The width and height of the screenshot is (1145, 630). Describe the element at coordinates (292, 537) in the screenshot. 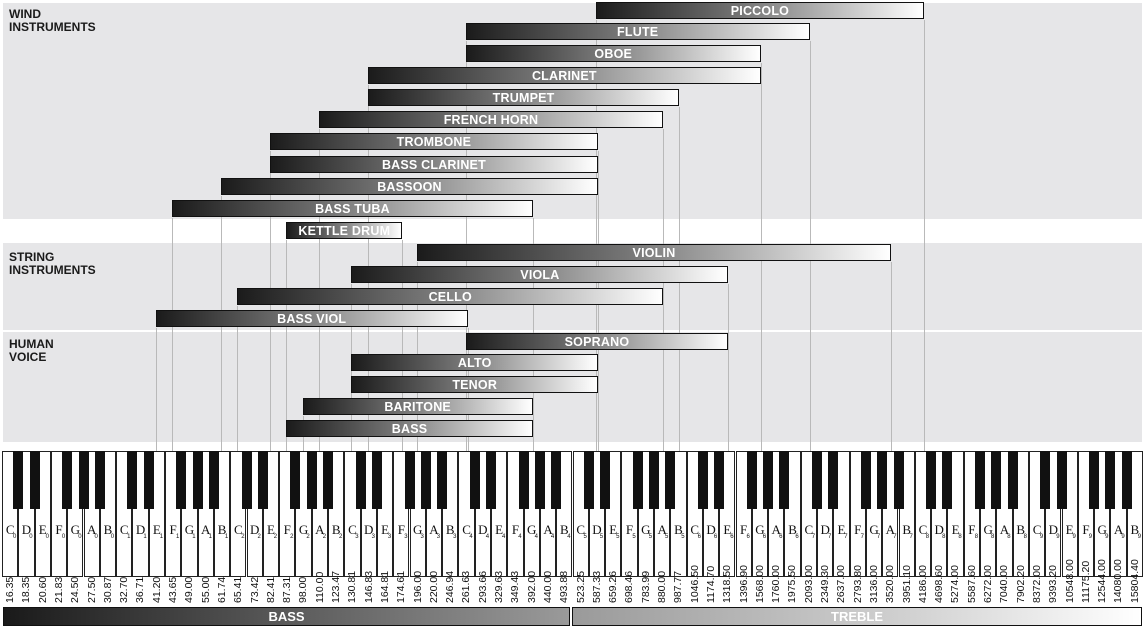

I see `octave-number: 2` at that location.